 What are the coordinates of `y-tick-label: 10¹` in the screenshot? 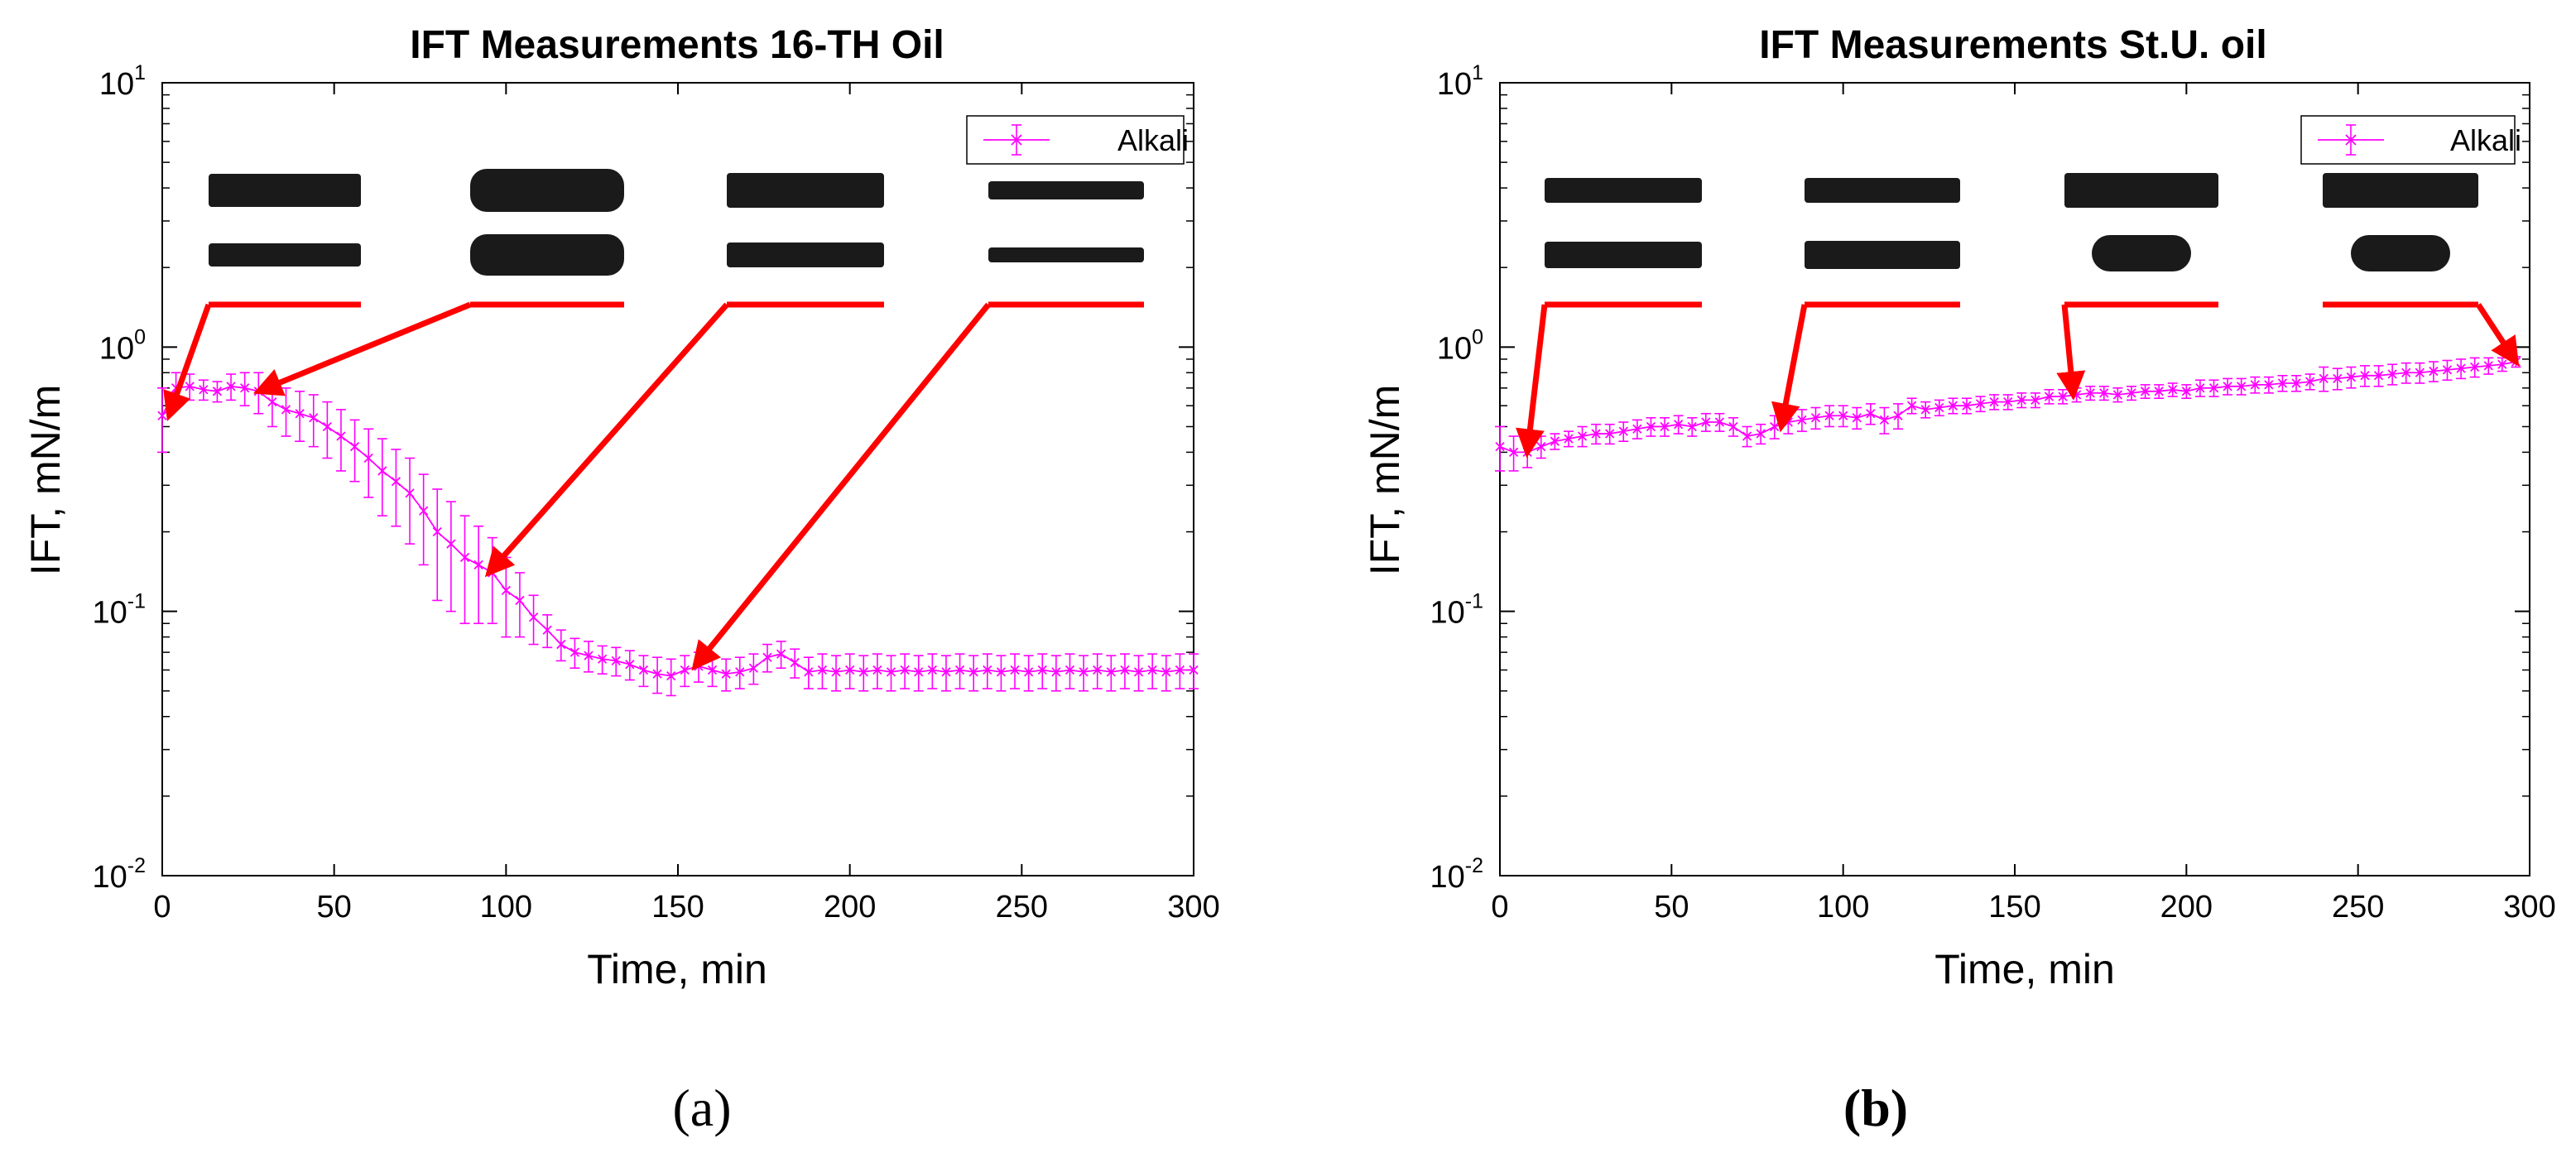 It's located at (1460, 81).